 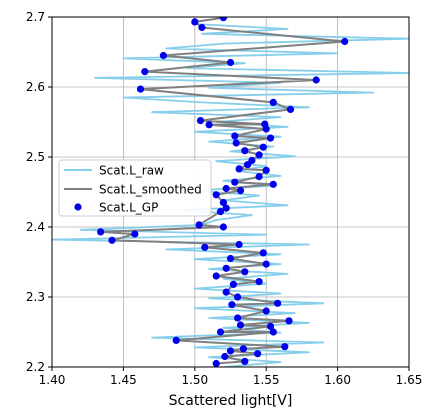 I want to click on legend-label-gp: Scat.L_GP, so click(x=128, y=208).